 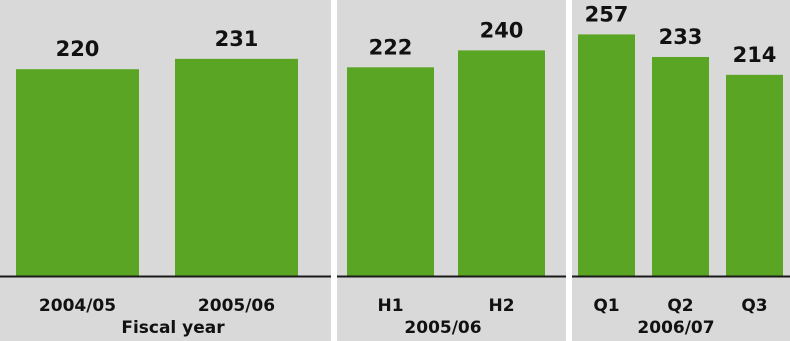 What do you see at coordinates (390, 306) in the screenshot?
I see `tick-label: H1` at bounding box center [390, 306].